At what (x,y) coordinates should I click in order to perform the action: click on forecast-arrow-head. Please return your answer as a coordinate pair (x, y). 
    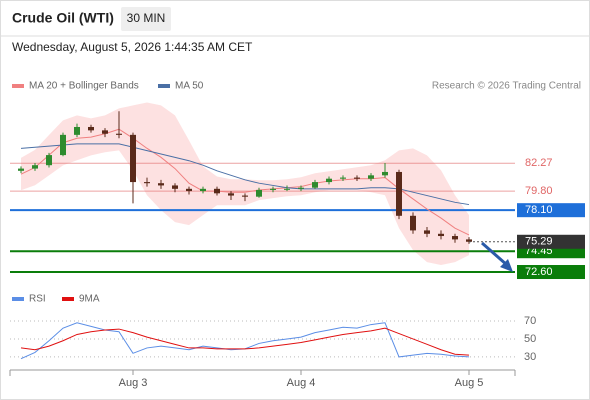
    Looking at the image, I should click on (506, 265).